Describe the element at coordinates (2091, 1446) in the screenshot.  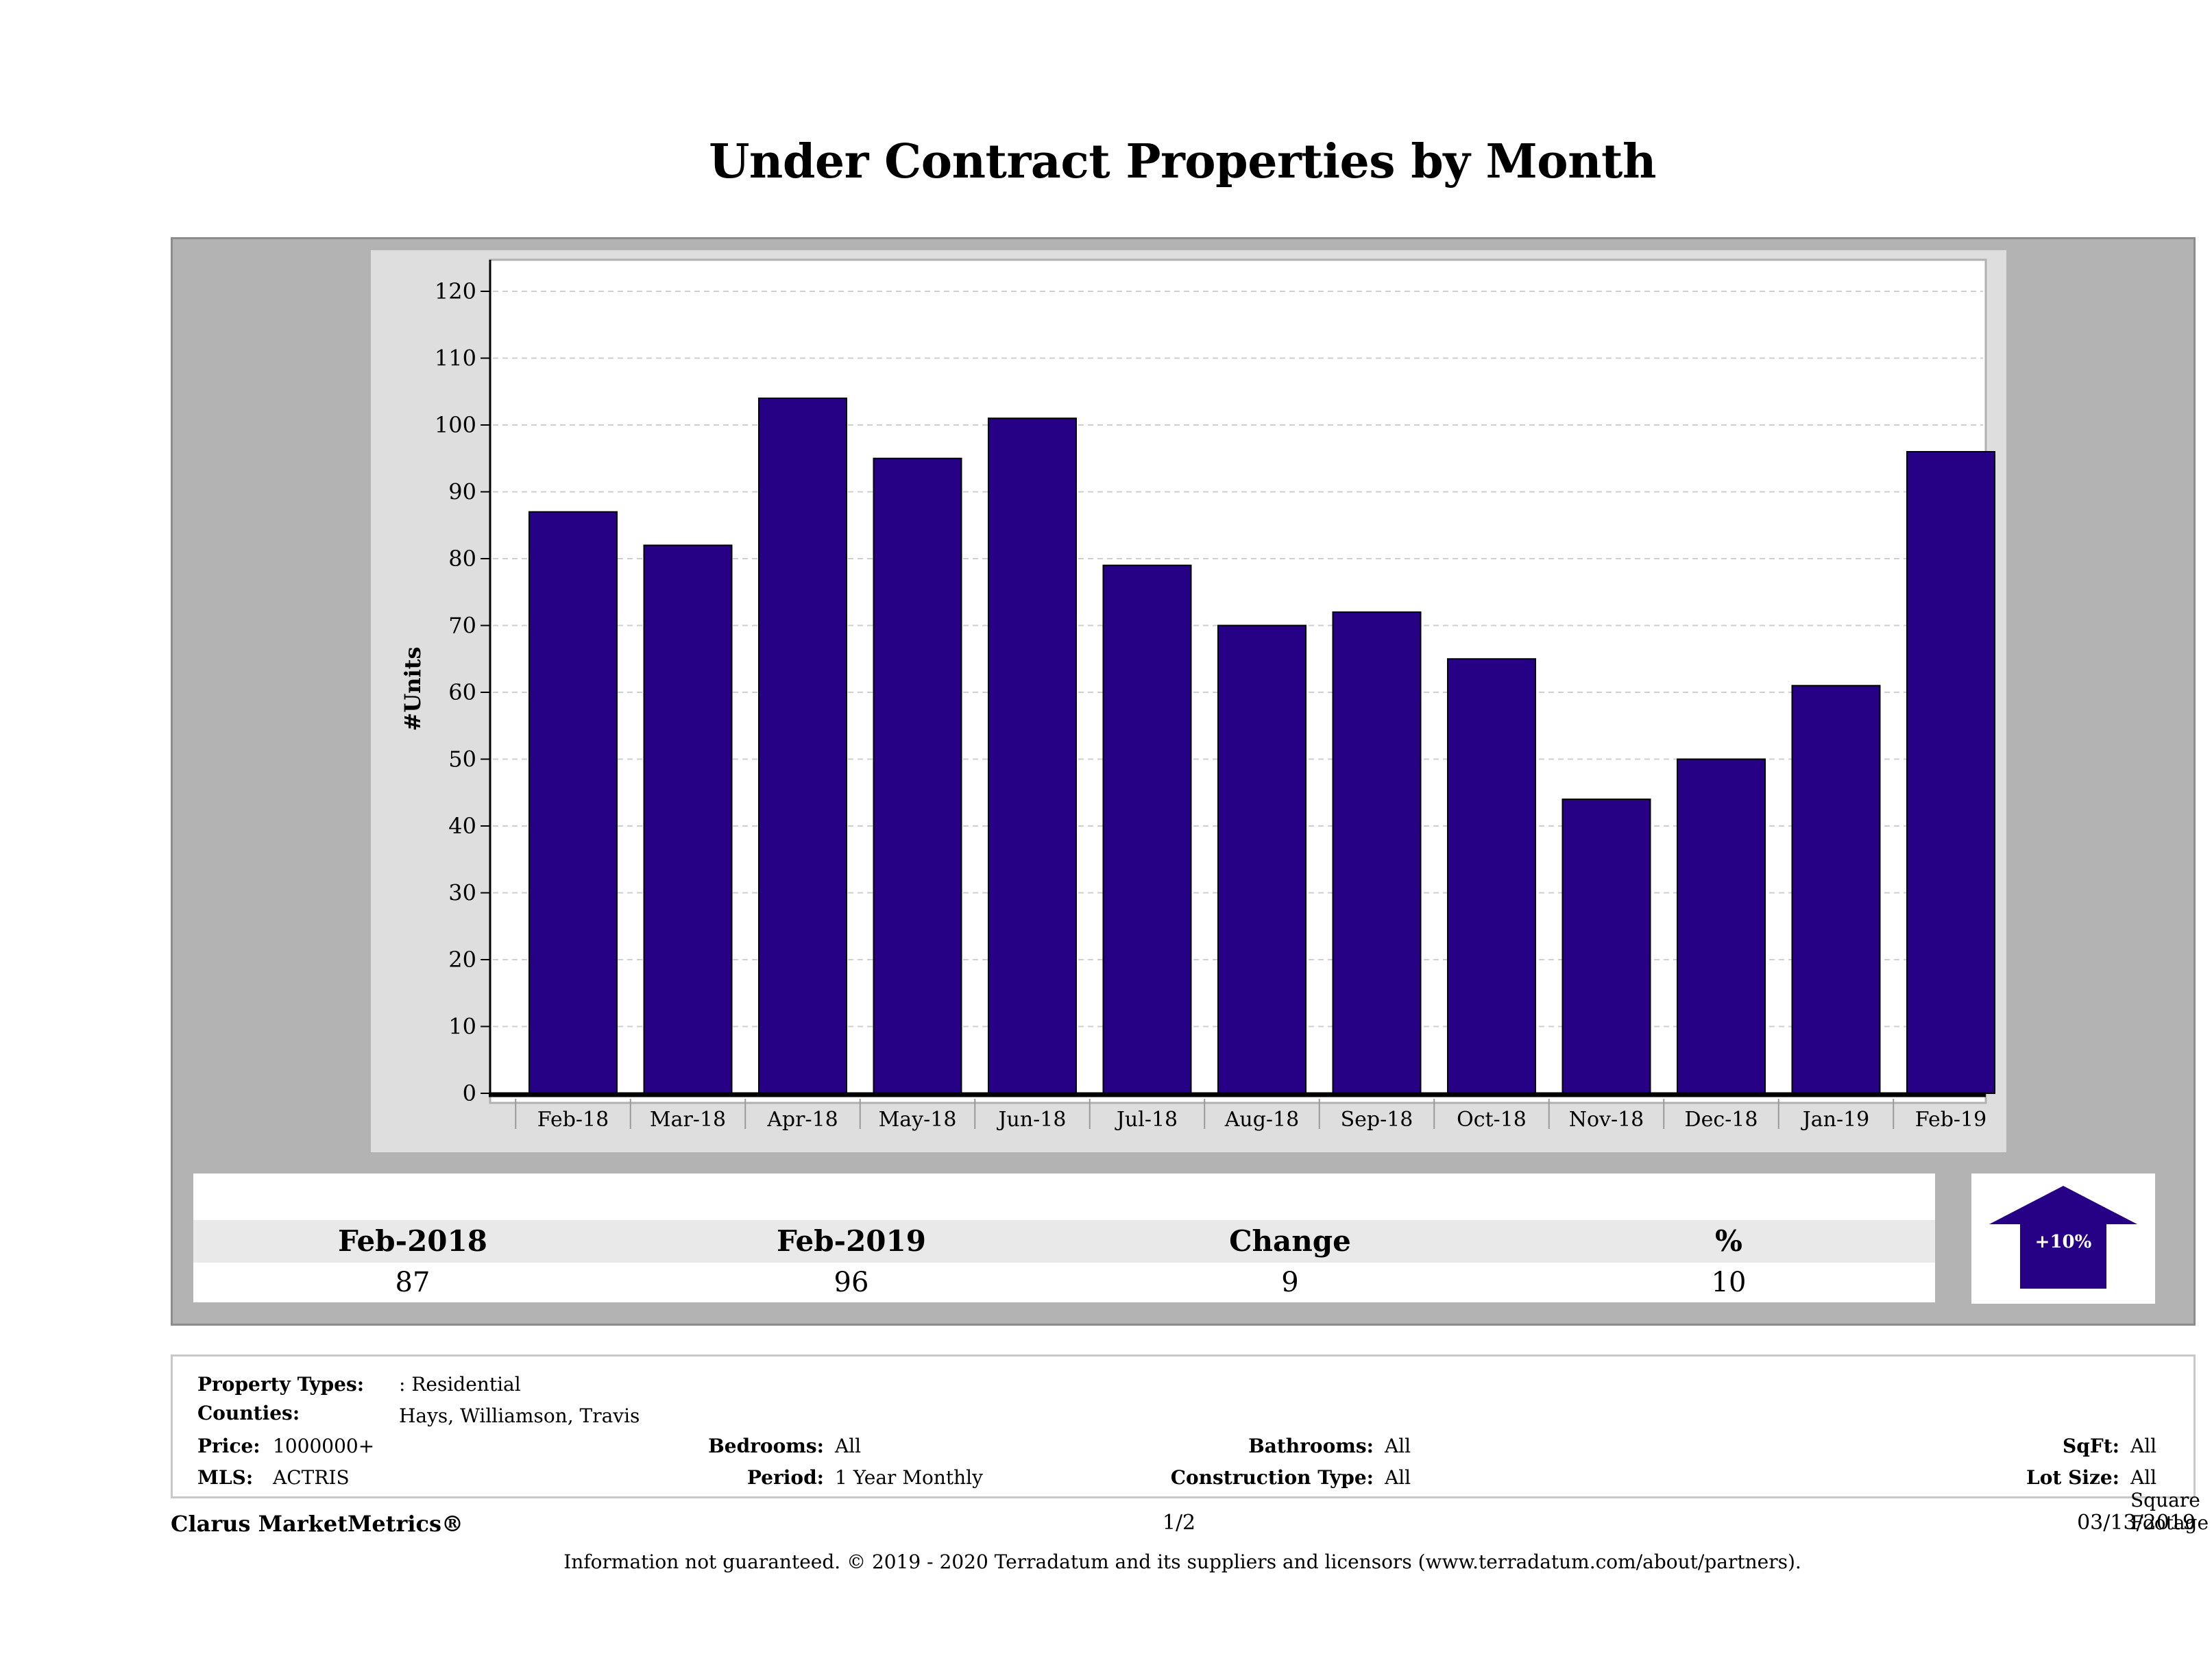
I see `sqft-label: SqFt:` at that location.